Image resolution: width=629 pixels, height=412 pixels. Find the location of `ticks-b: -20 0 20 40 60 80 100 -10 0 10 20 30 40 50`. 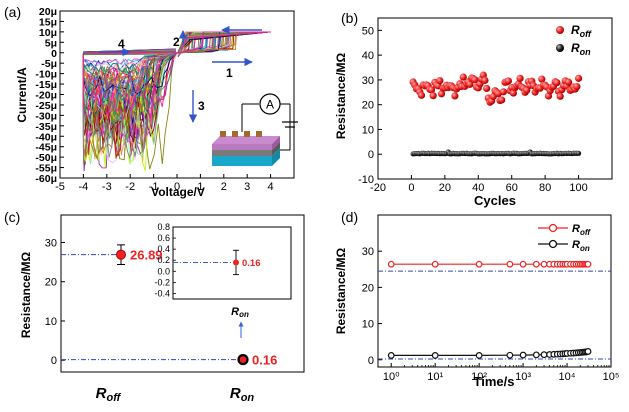

ticks-b: -20 0 20 40 60 80 100 -10 0 10 20 30 40 50 is located at coordinates (473, 109).